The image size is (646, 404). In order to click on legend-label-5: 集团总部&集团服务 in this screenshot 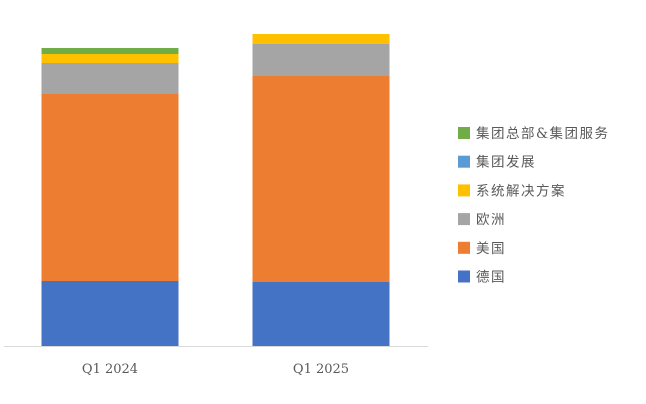, I will do `click(543, 134)`.